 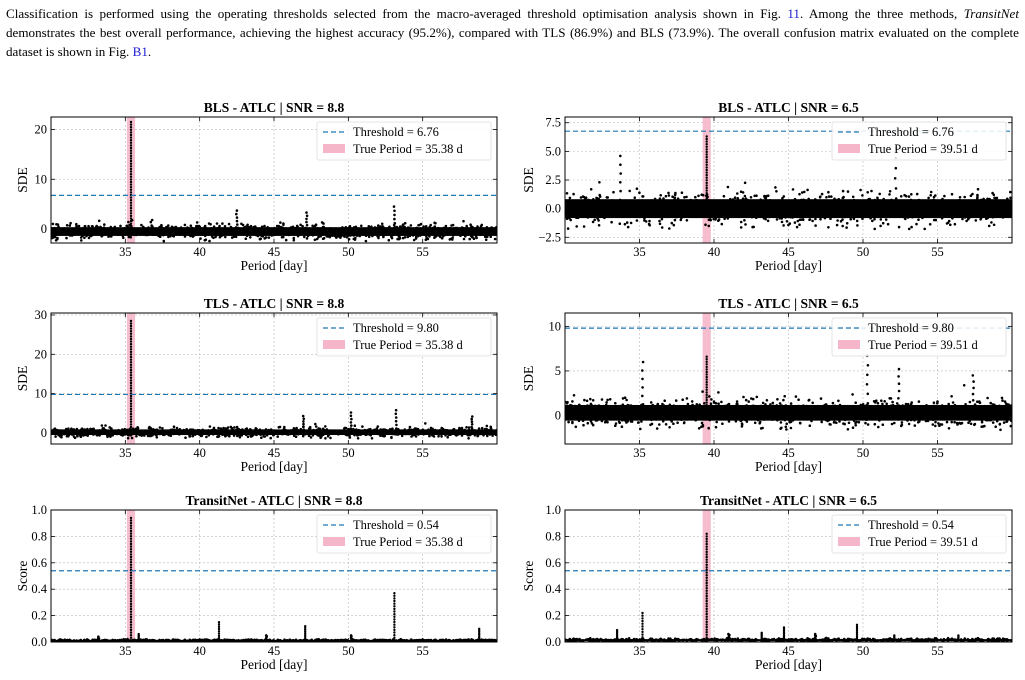 I want to click on legend: Threshold = 0.54 True Period = 35.38 d, so click(x=404, y=534).